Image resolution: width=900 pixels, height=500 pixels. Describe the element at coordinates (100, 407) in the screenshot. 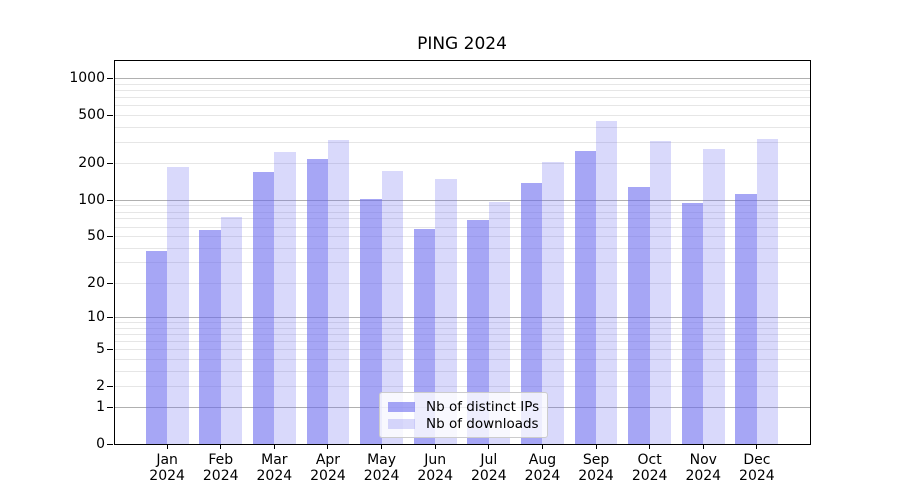

I see `y-tick-label-1: 1` at that location.